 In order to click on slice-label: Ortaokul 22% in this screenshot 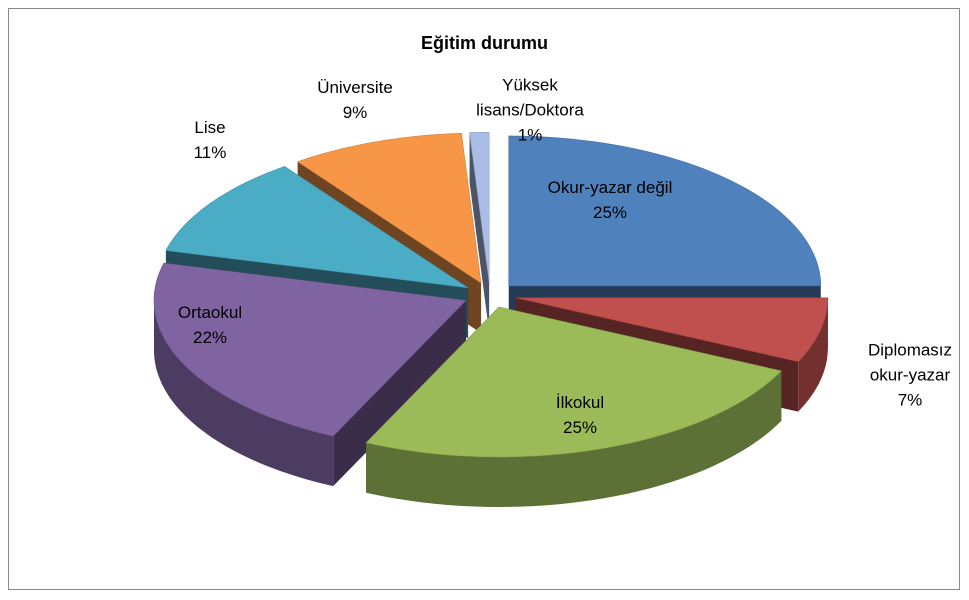, I will do `click(210, 325)`.